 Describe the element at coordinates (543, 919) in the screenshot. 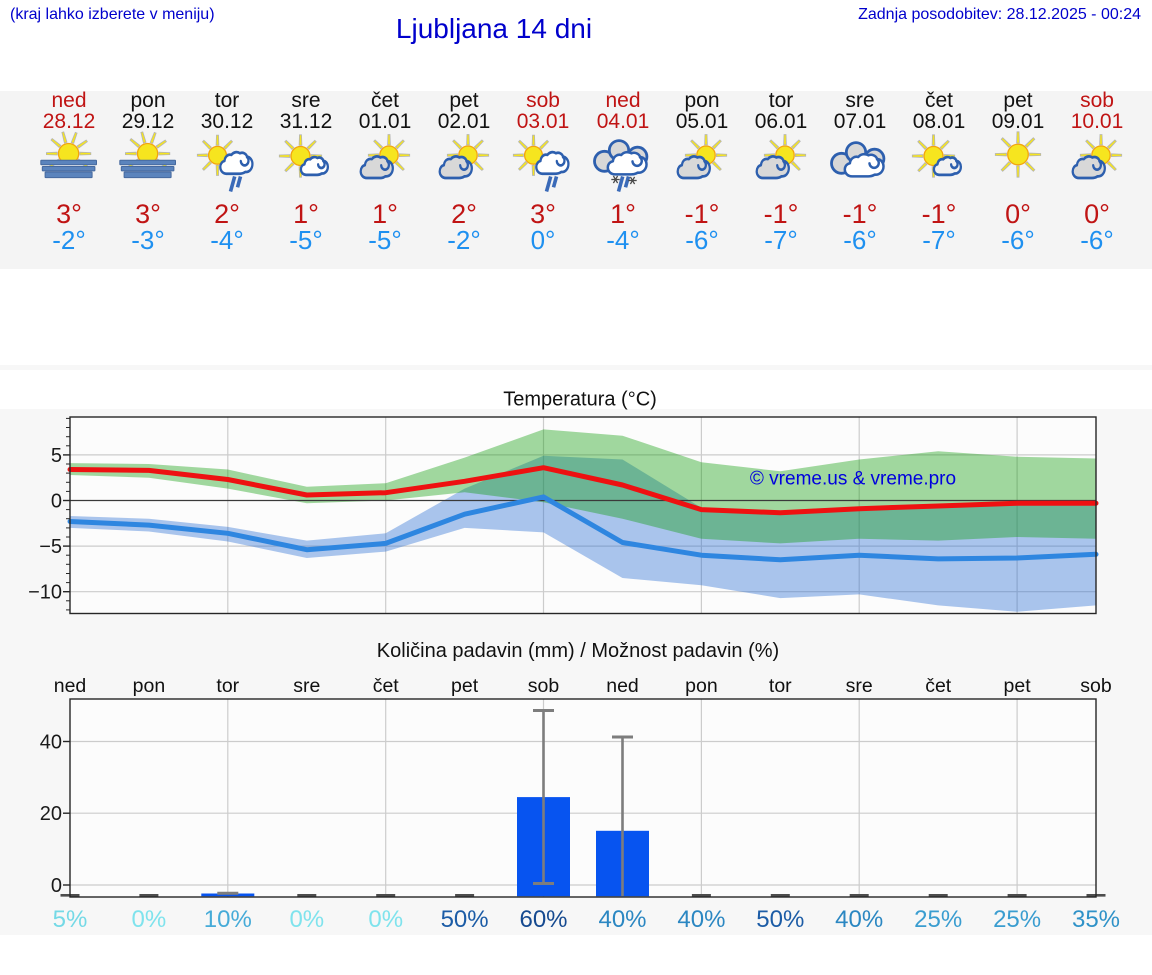

I see `svg-text: 60%` at that location.